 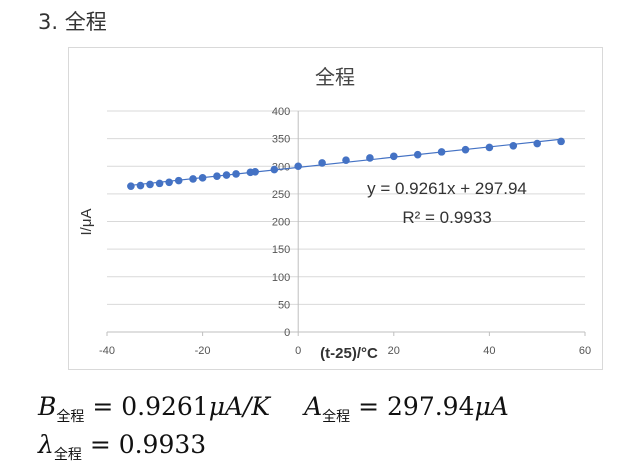 What do you see at coordinates (281, 250) in the screenshot?
I see `y-tick-label: 150` at bounding box center [281, 250].